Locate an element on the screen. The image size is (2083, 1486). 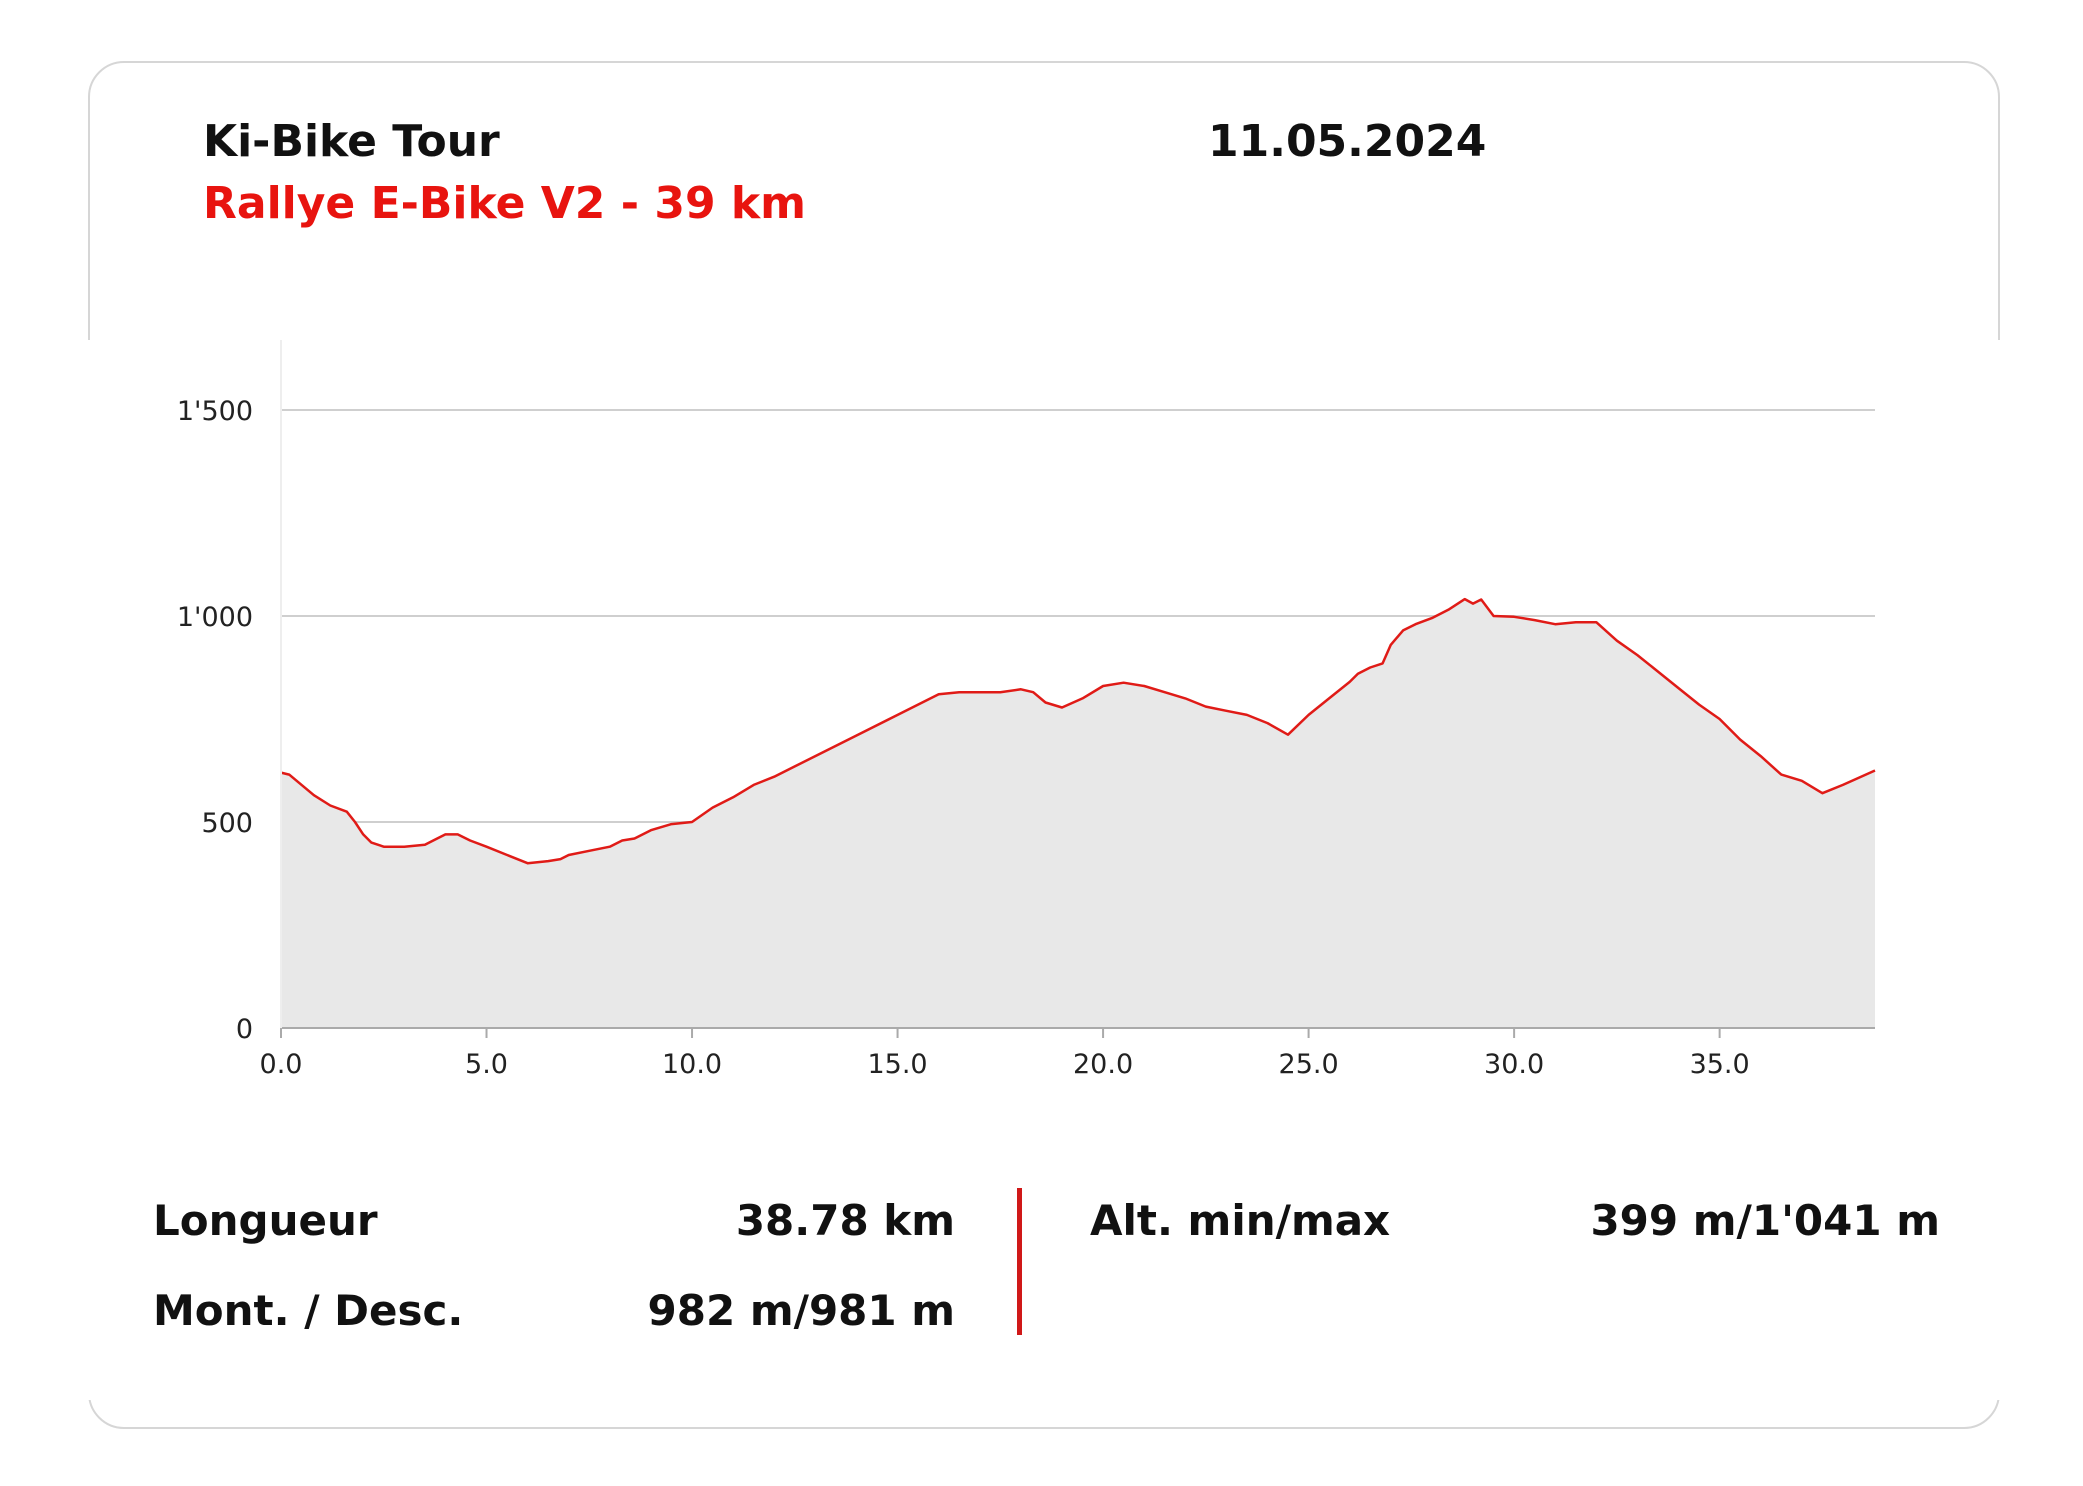
x-tick-label: 20.0 is located at coordinates (1103, 1064).